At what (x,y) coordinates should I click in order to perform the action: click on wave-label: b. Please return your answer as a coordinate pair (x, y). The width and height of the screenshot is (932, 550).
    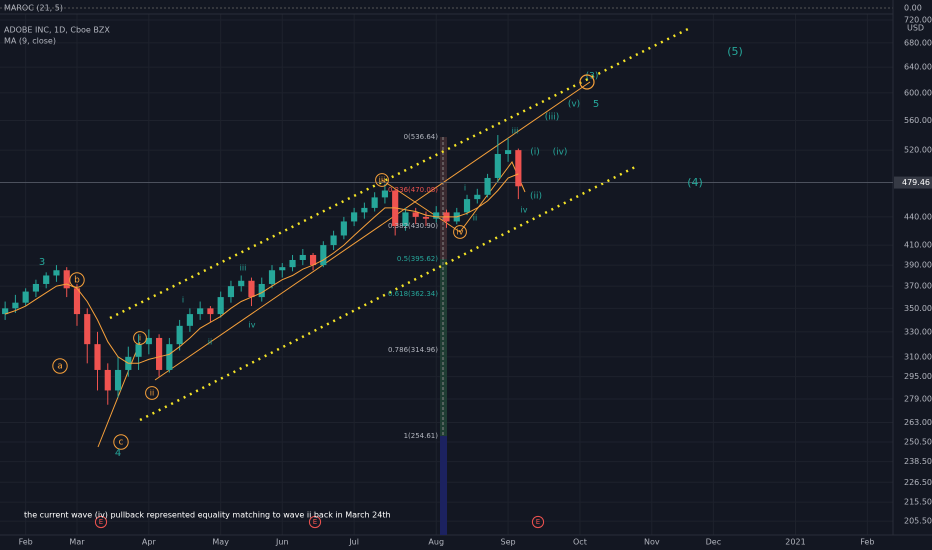
    Looking at the image, I should click on (77, 281).